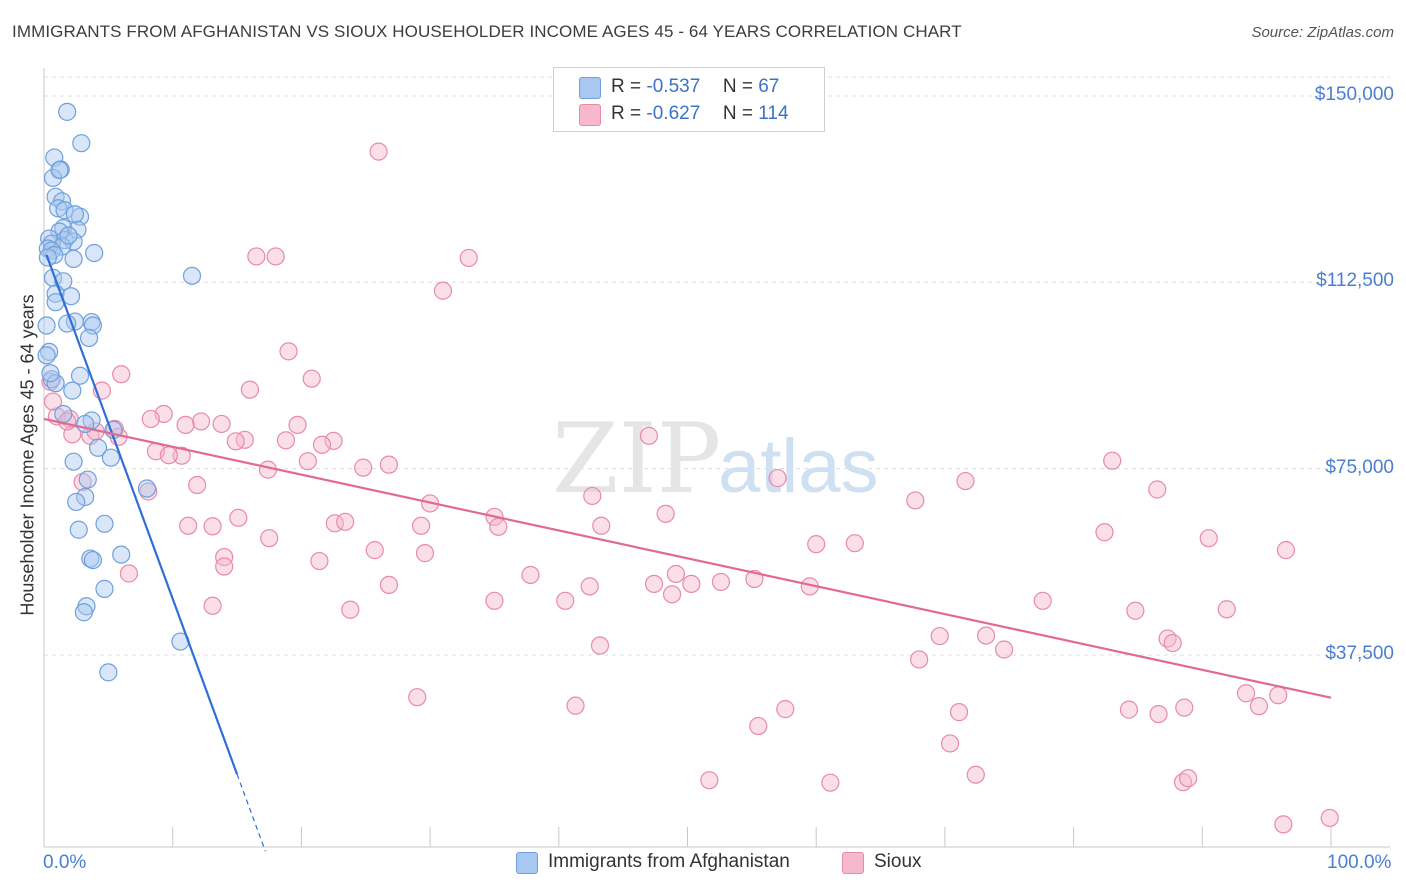  What do you see at coordinates (1355, 281) in the screenshot?
I see `y-tick-label-2: $112,500` at bounding box center [1355, 281].